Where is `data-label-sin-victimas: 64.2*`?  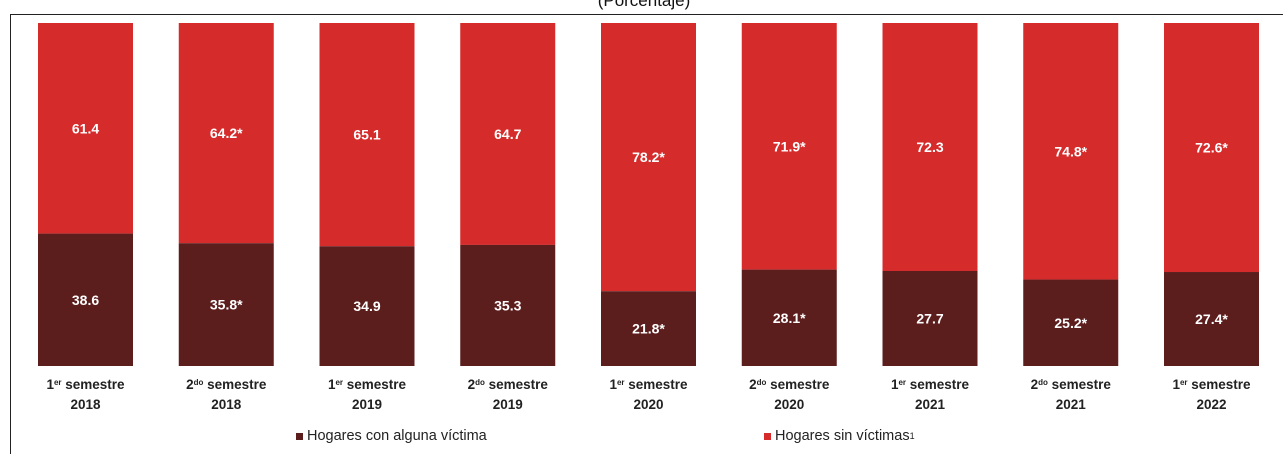 data-label-sin-victimas: 64.2* is located at coordinates (226, 133).